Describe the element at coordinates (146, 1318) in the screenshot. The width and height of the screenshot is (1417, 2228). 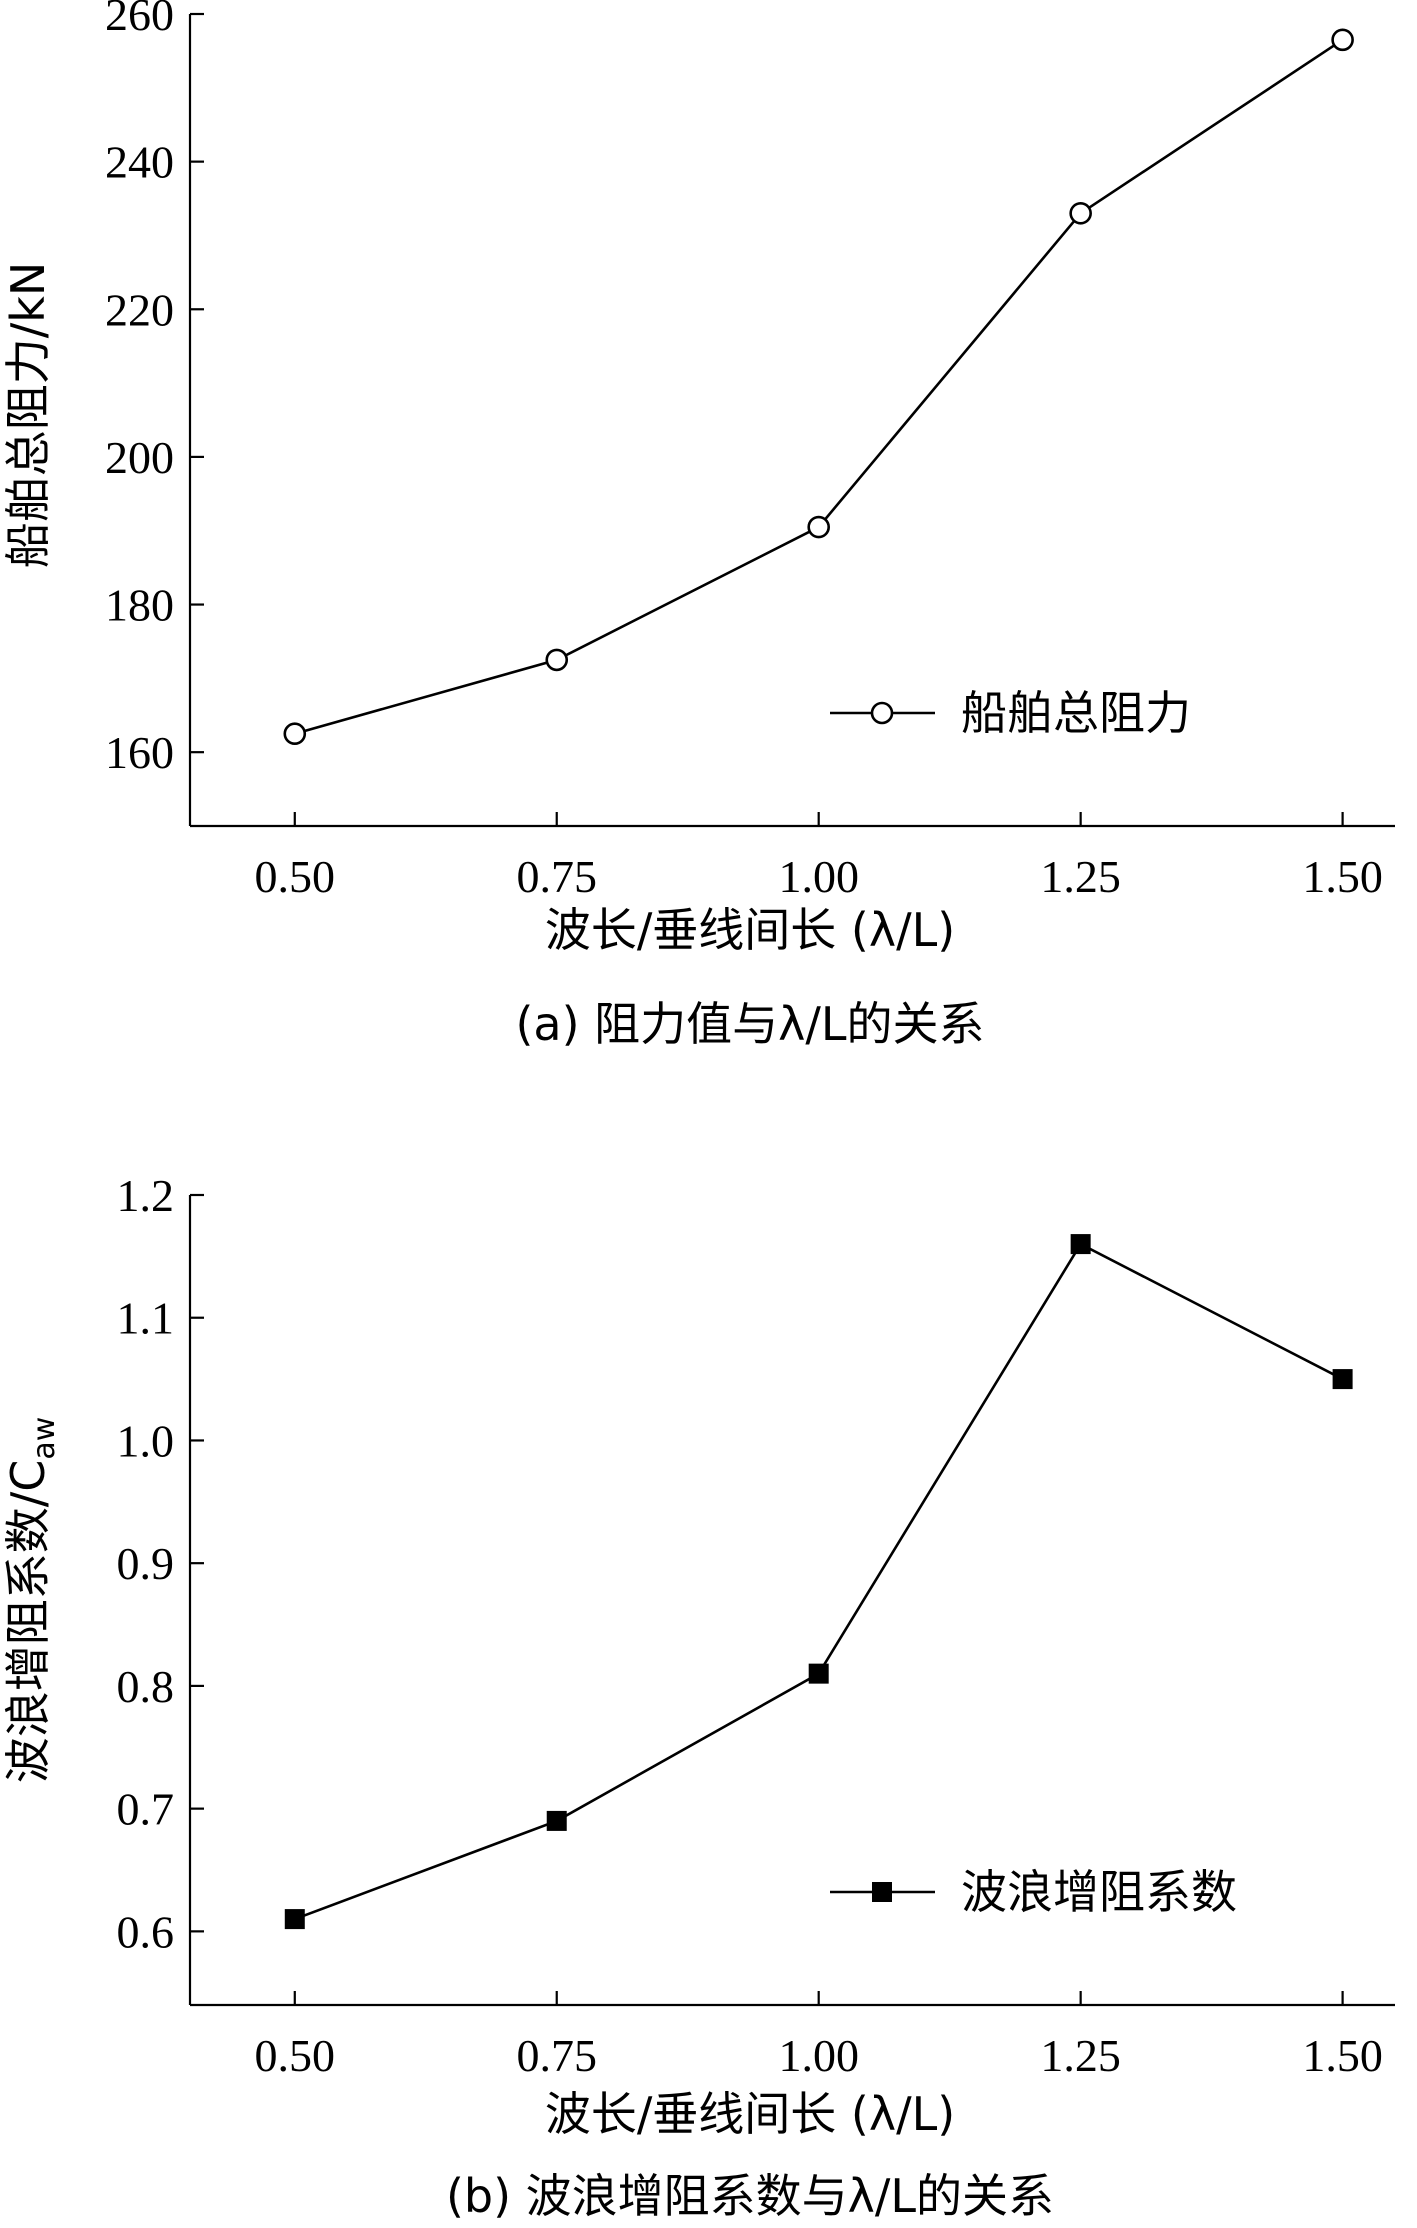
I see `y-tick-label: 1.1` at that location.